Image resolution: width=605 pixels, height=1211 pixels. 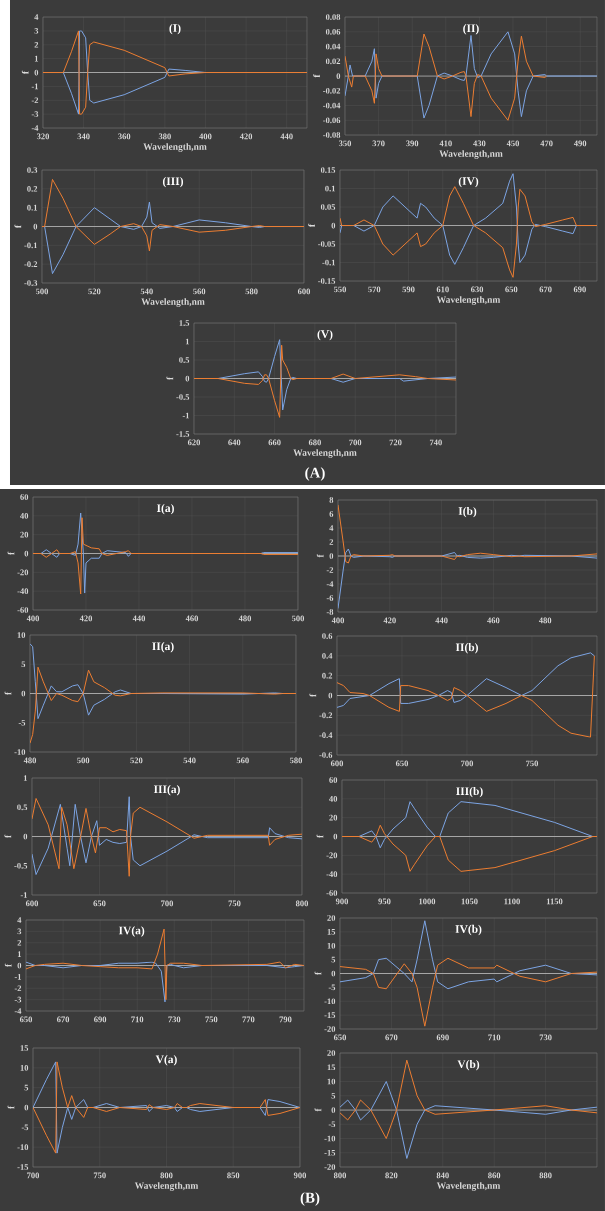 I want to click on x-tick-label: 1100, so click(x=512, y=901).